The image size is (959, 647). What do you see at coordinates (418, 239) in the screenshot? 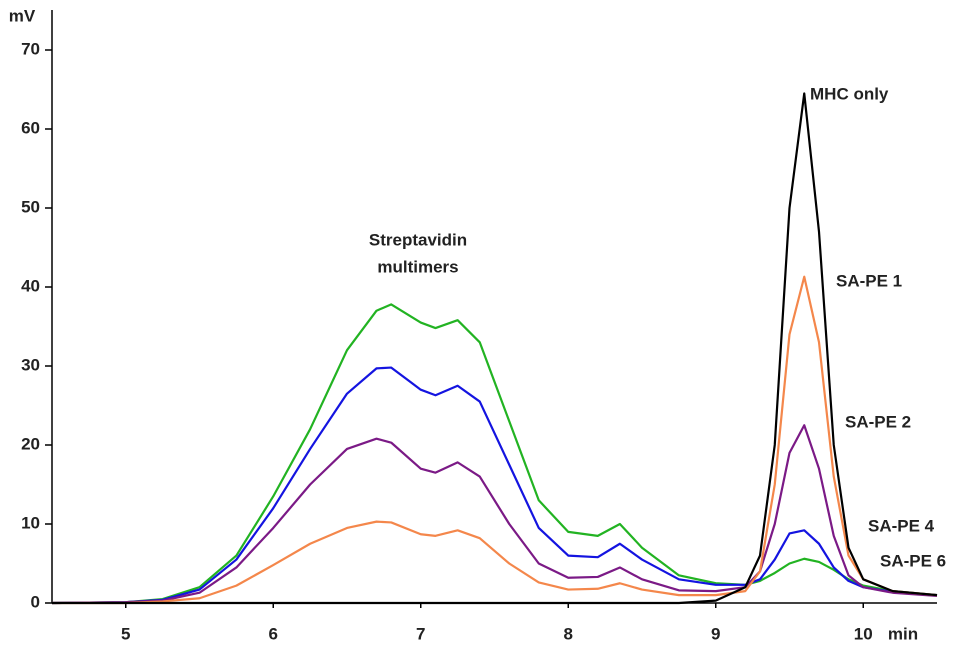
I see `annotation: Streptavidin` at bounding box center [418, 239].